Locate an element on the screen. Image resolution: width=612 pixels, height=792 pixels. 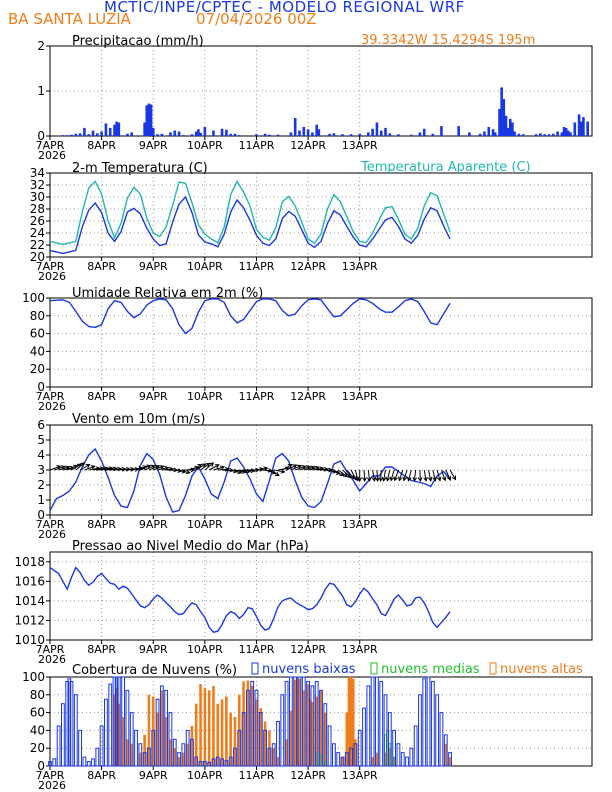
panel-frame is located at coordinates (321, 91).